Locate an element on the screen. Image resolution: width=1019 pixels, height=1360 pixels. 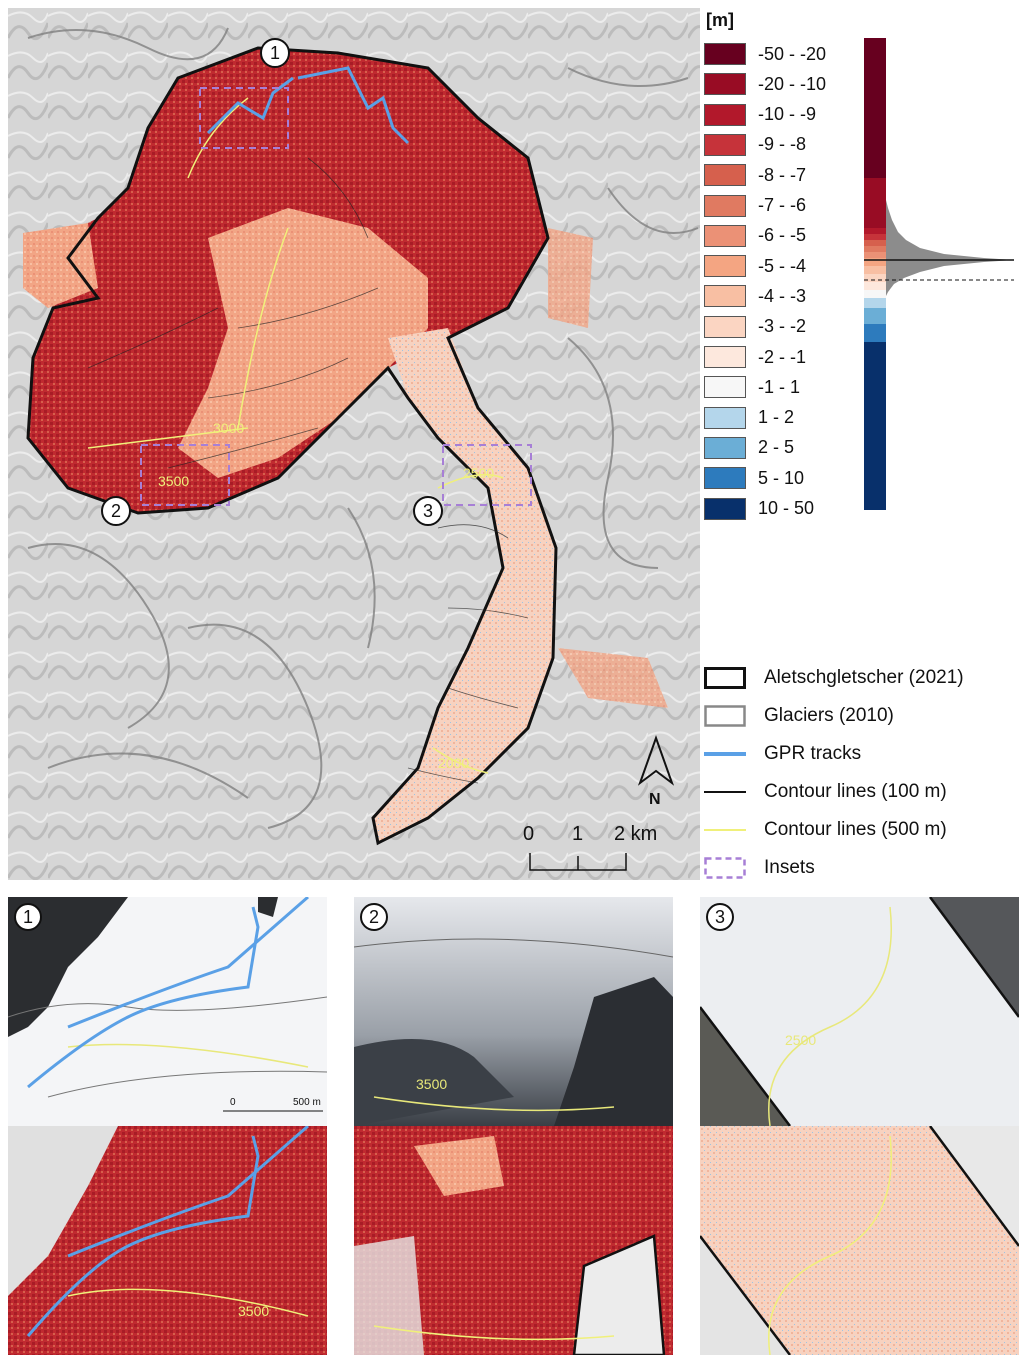
legend-class-label: -3 - -2 is located at coordinates (782, 326).